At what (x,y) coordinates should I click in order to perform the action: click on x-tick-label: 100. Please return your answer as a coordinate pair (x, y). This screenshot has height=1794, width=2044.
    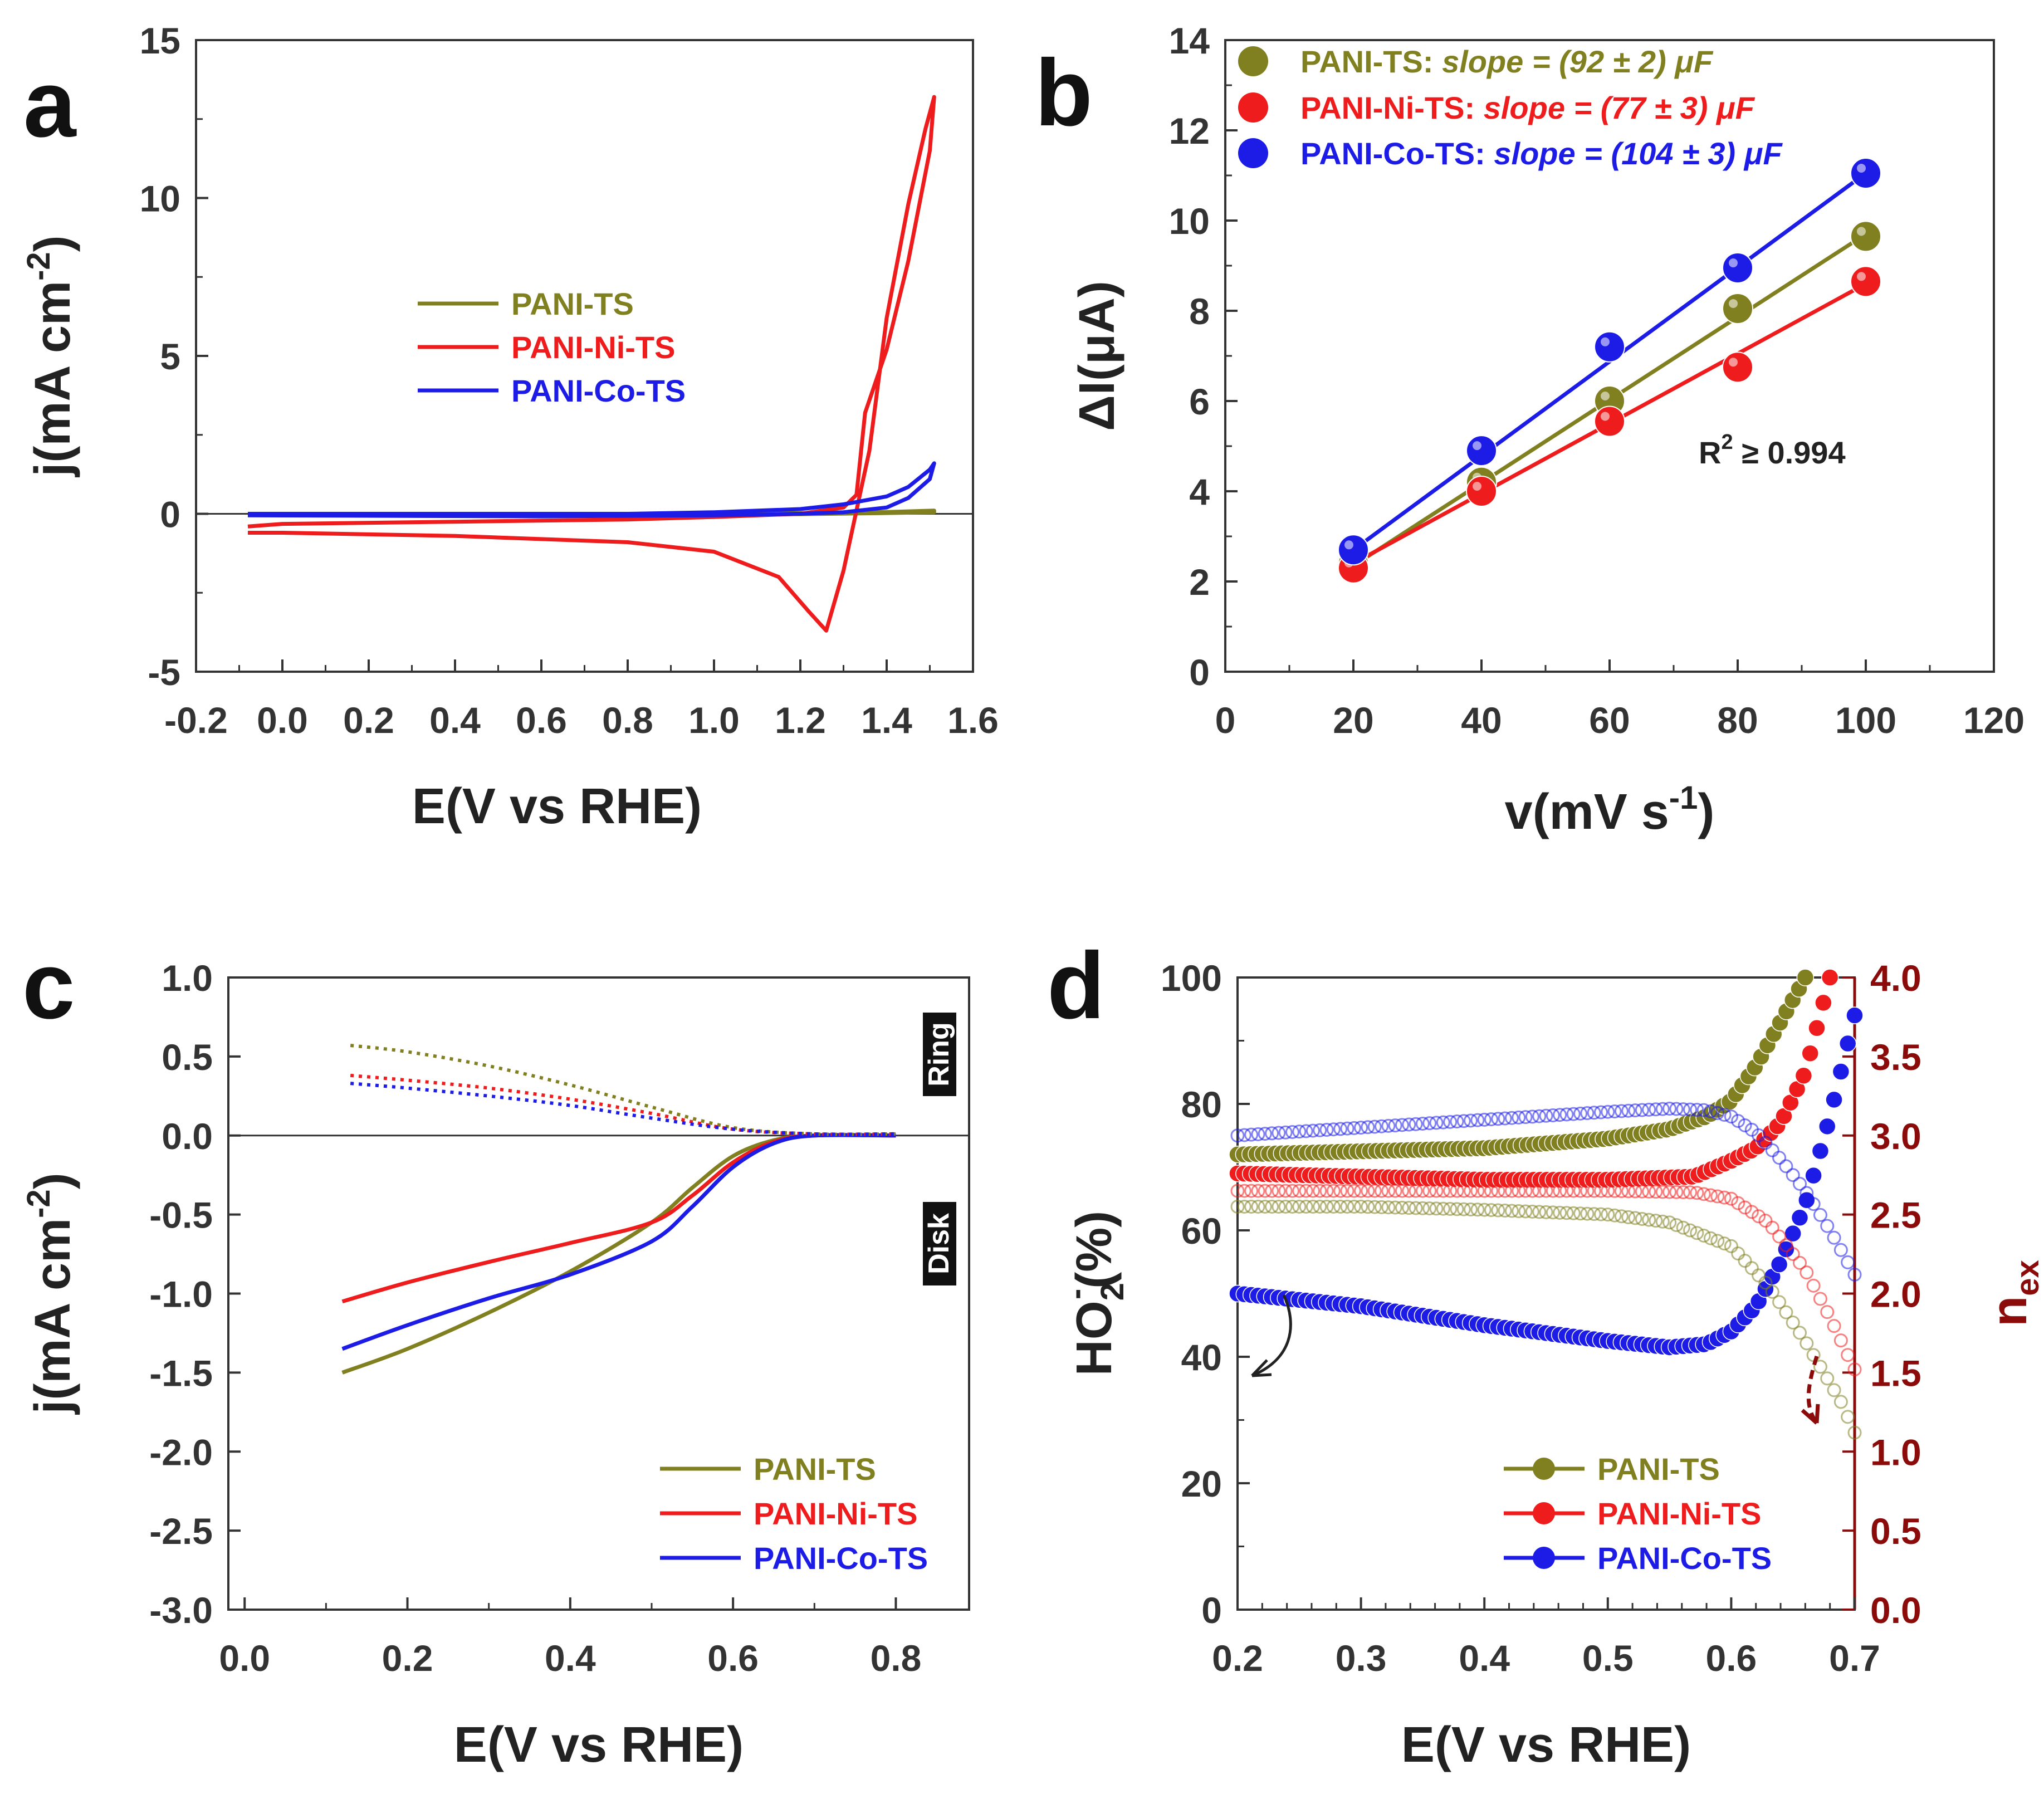
    Looking at the image, I should click on (1865, 720).